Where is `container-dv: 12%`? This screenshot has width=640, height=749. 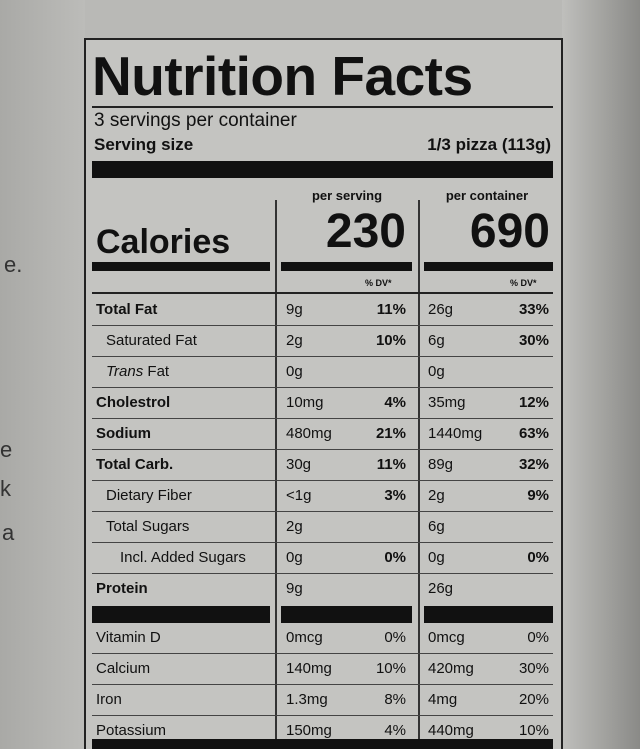 container-dv: 12% is located at coordinates (533, 402).